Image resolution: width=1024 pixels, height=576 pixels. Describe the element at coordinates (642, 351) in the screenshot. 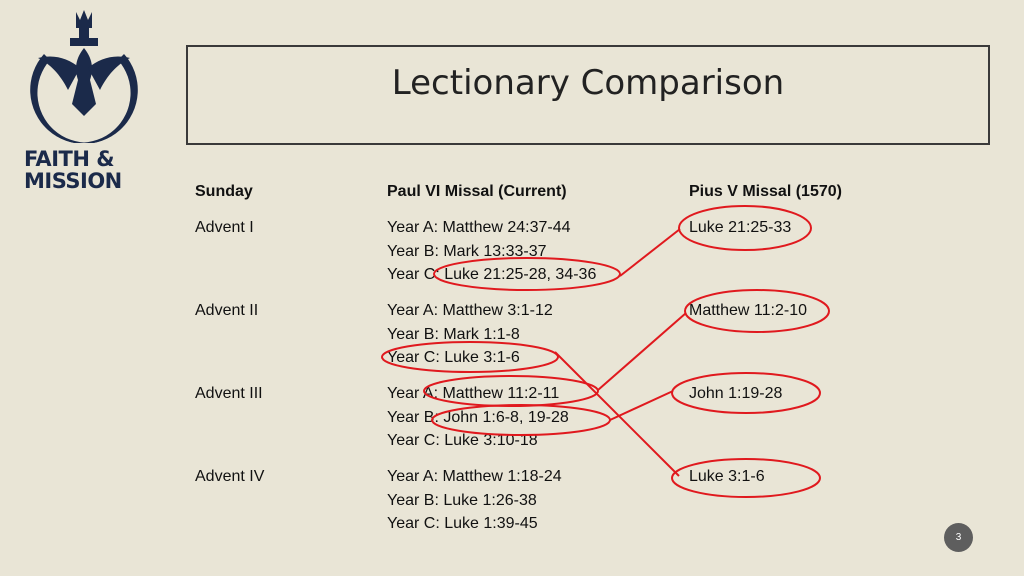

I see `link-advent3-a` at that location.